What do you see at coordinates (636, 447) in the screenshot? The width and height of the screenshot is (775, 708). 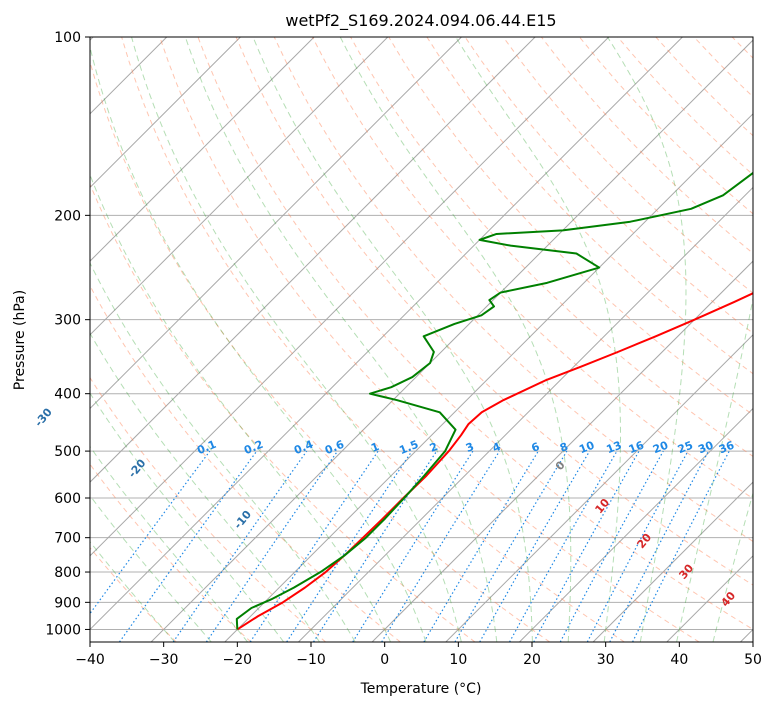 I see `mixing-ratio-label: 16` at bounding box center [636, 447].